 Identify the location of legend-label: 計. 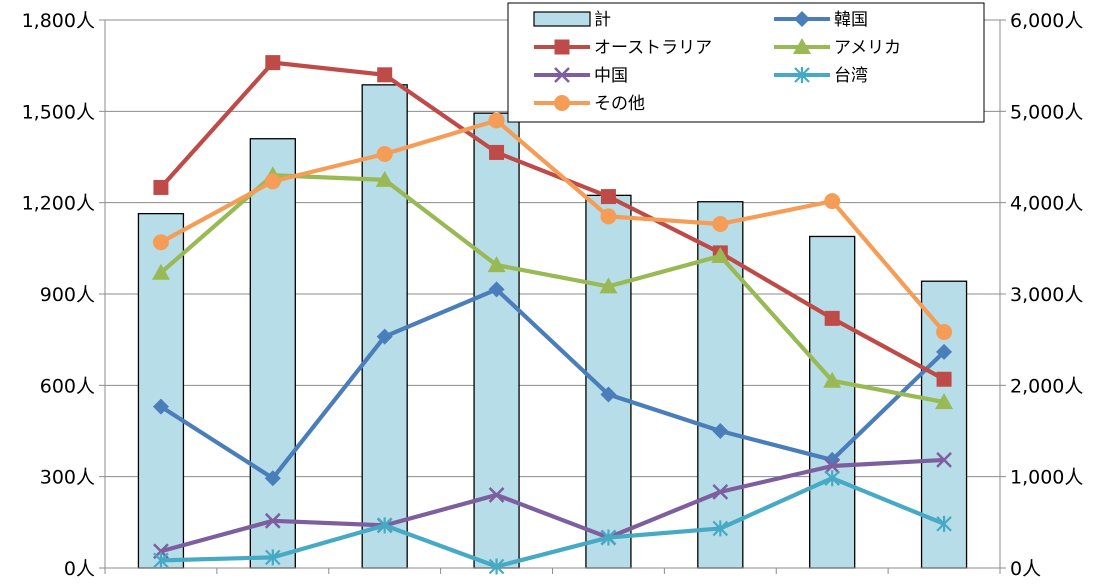
(602, 20).